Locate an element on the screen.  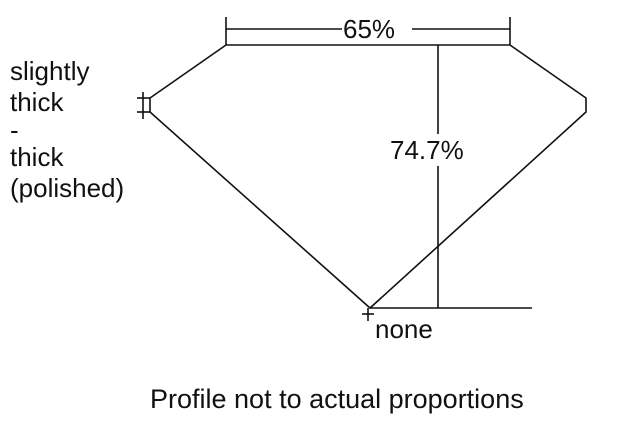
girdle-marker-icon is located at coordinates (143, 105).